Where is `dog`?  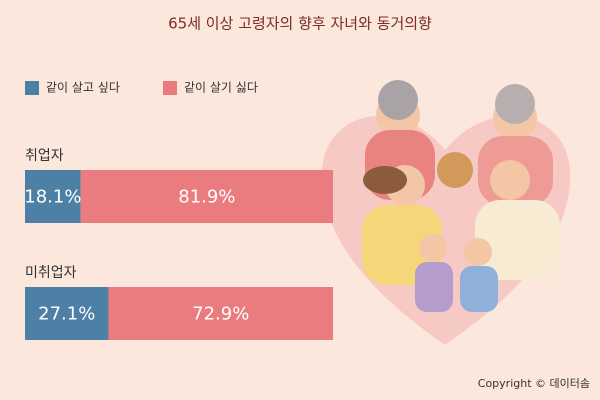 dog is located at coordinates (455, 170).